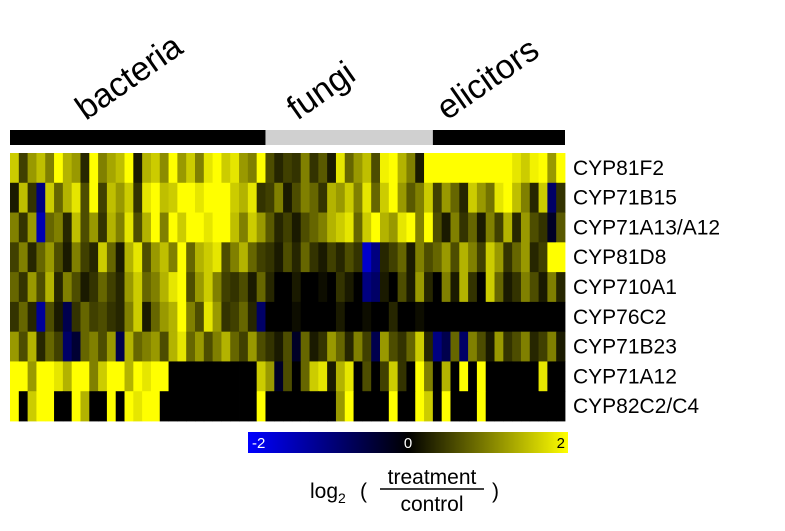 The width and height of the screenshot is (785, 531). Describe the element at coordinates (488, 78) in the screenshot. I see `group-label-elicitors: elicitors` at that location.